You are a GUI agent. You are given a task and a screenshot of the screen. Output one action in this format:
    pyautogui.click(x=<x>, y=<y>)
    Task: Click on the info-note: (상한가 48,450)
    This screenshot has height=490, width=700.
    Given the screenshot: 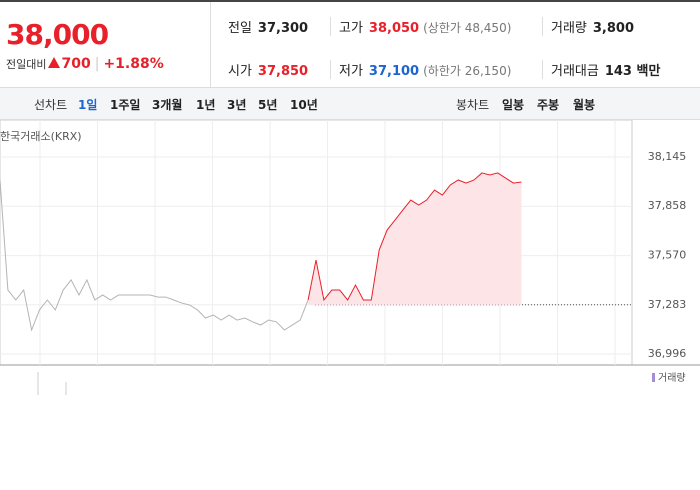 What is the action you would take?
    pyautogui.click(x=467, y=28)
    